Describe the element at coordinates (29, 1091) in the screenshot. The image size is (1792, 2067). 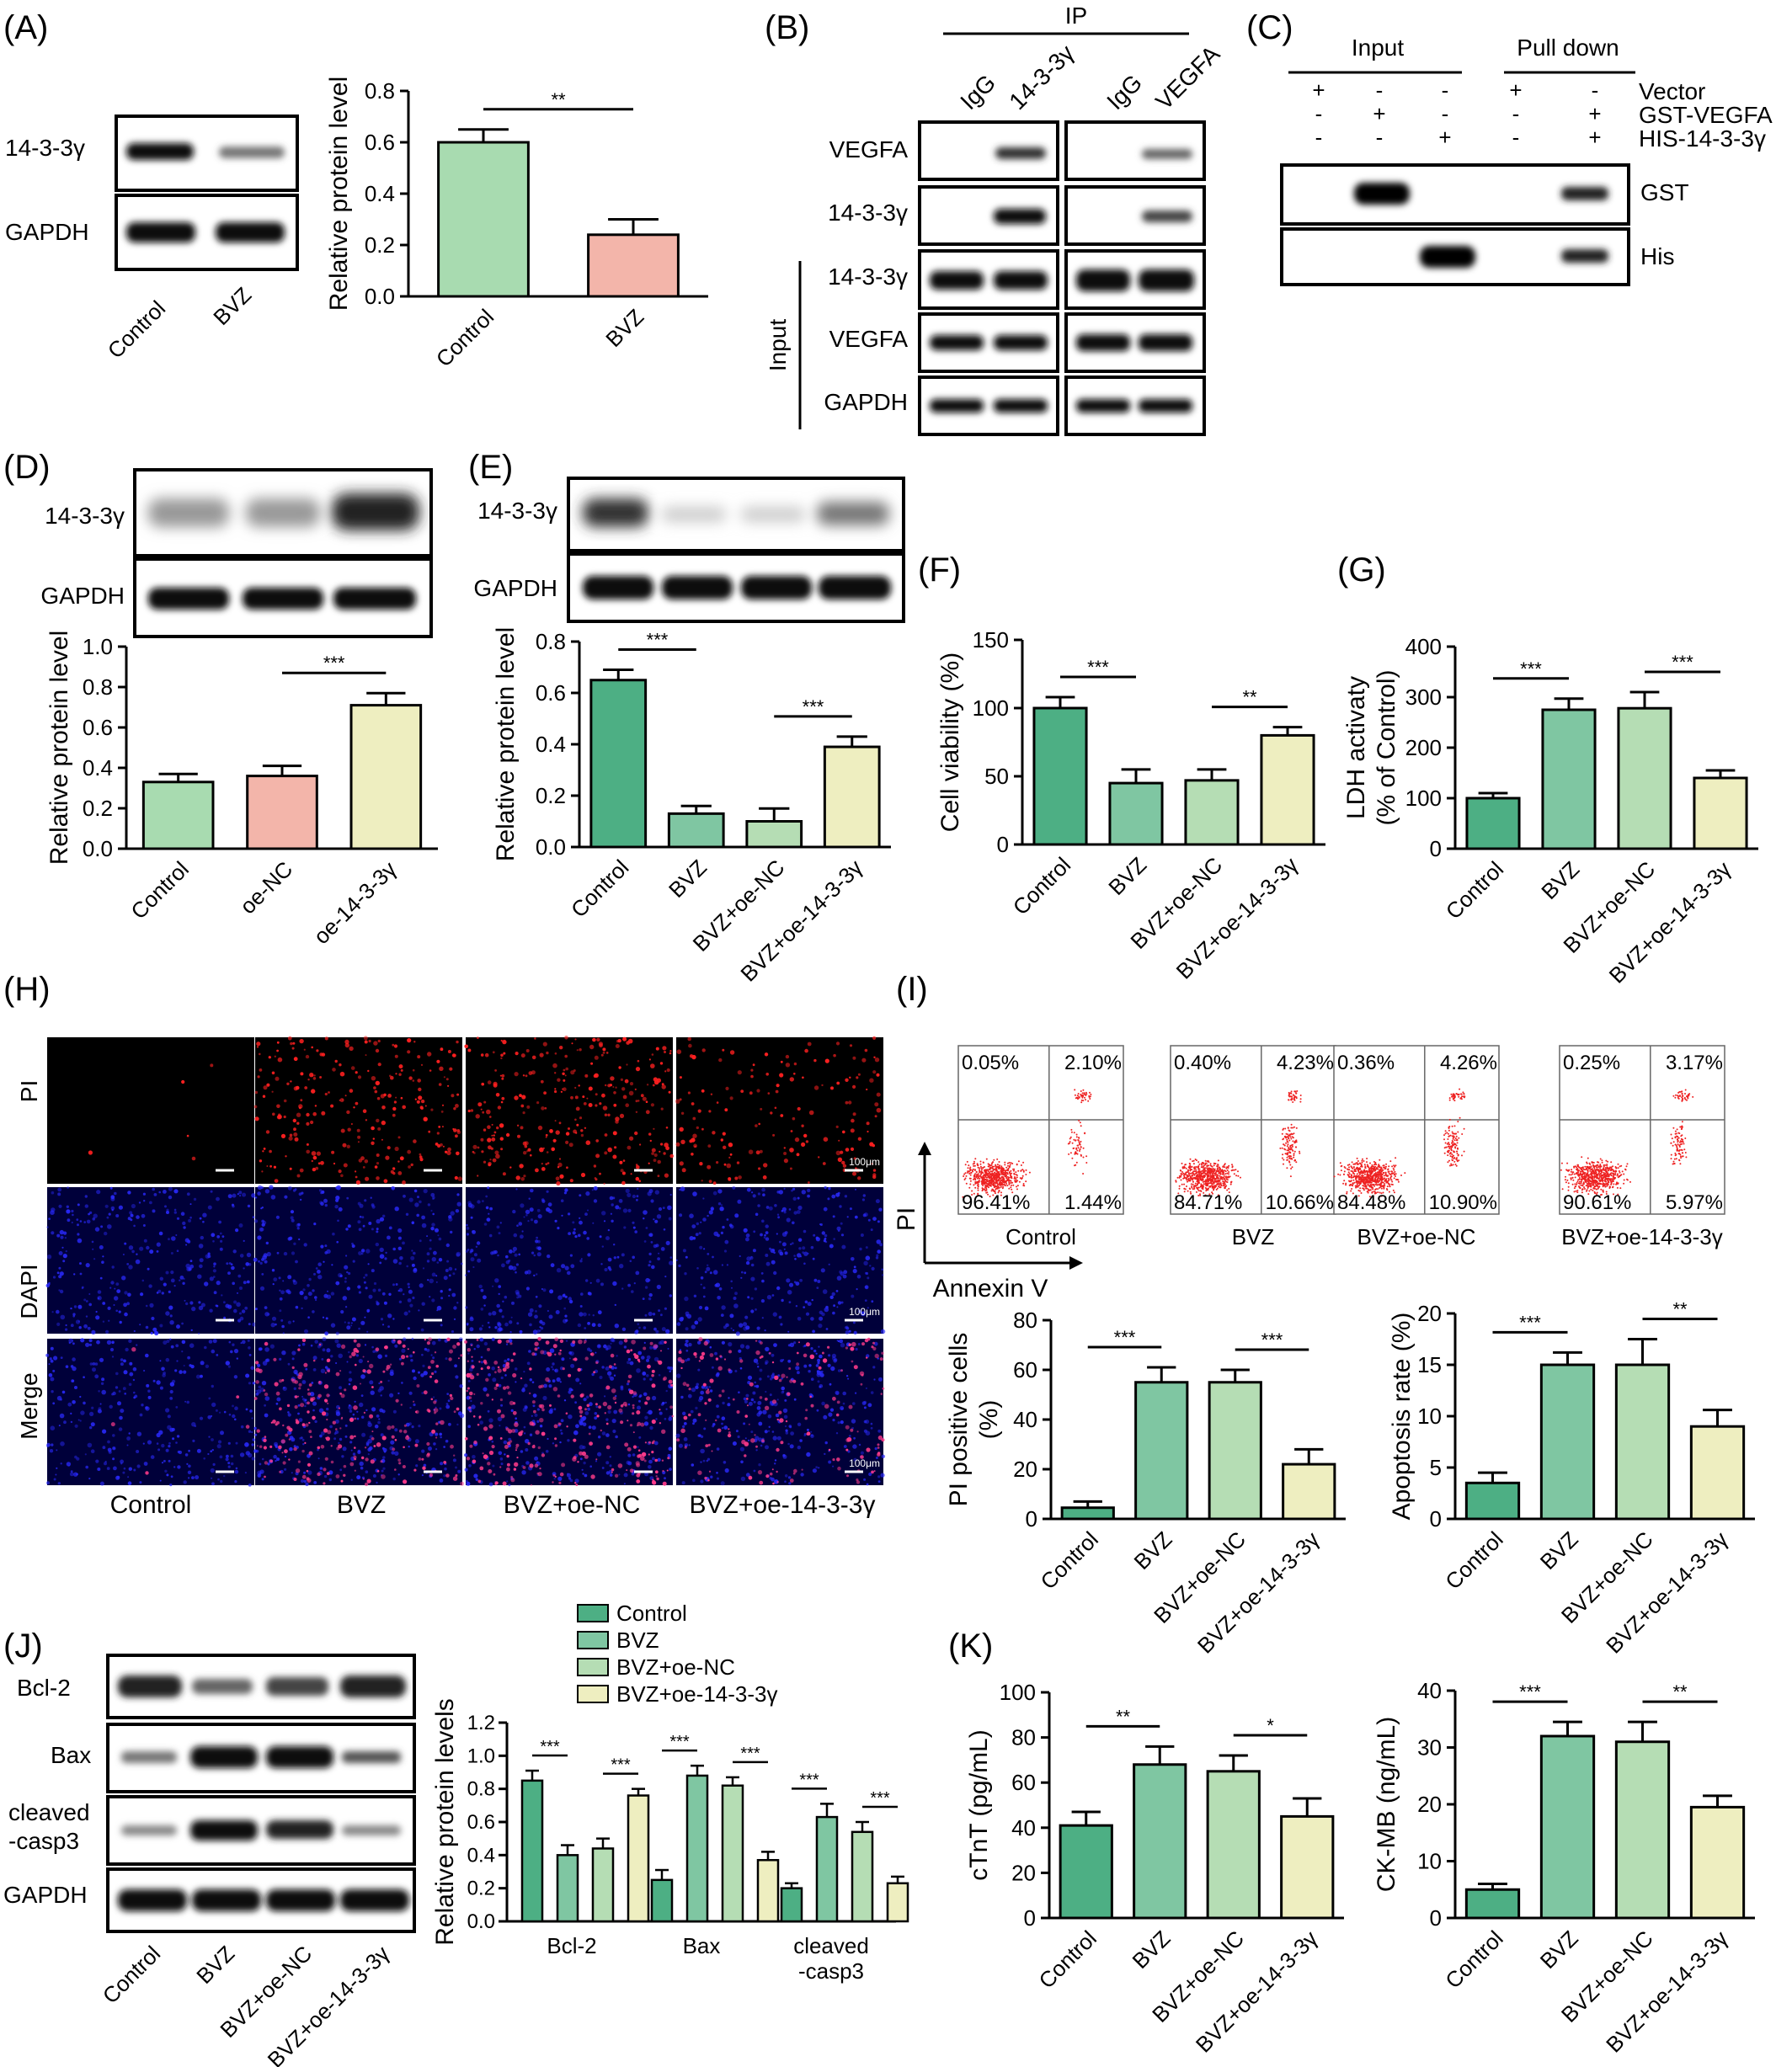
I see `h-row-label: PI` at that location.